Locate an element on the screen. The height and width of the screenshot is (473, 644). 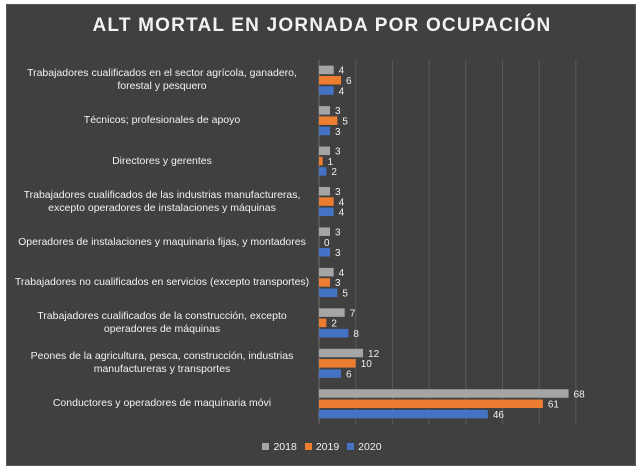
category-label: Directores y gerentes is located at coordinates (162, 160).